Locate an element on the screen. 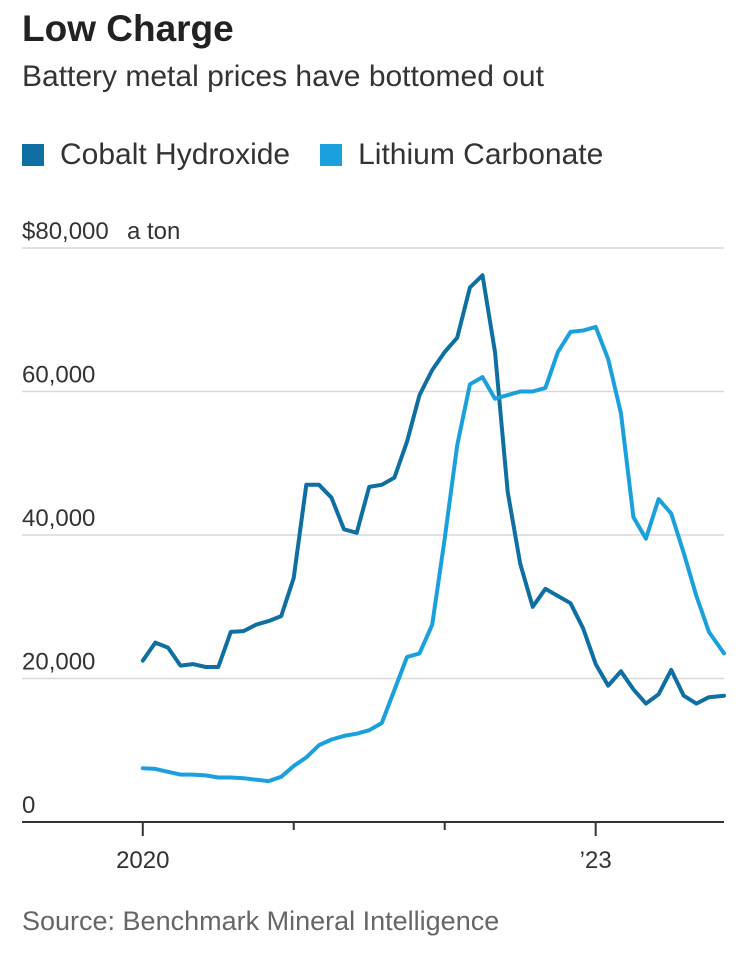 Image resolution: width=750 pixels, height=957 pixels. y-tick-label: $80,000 is located at coordinates (65, 231).